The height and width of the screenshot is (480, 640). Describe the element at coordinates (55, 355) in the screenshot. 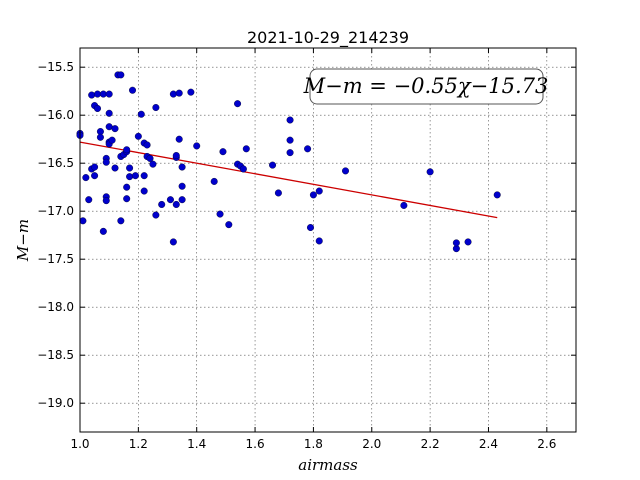

I see `y-tick-label: −18.5` at that location.